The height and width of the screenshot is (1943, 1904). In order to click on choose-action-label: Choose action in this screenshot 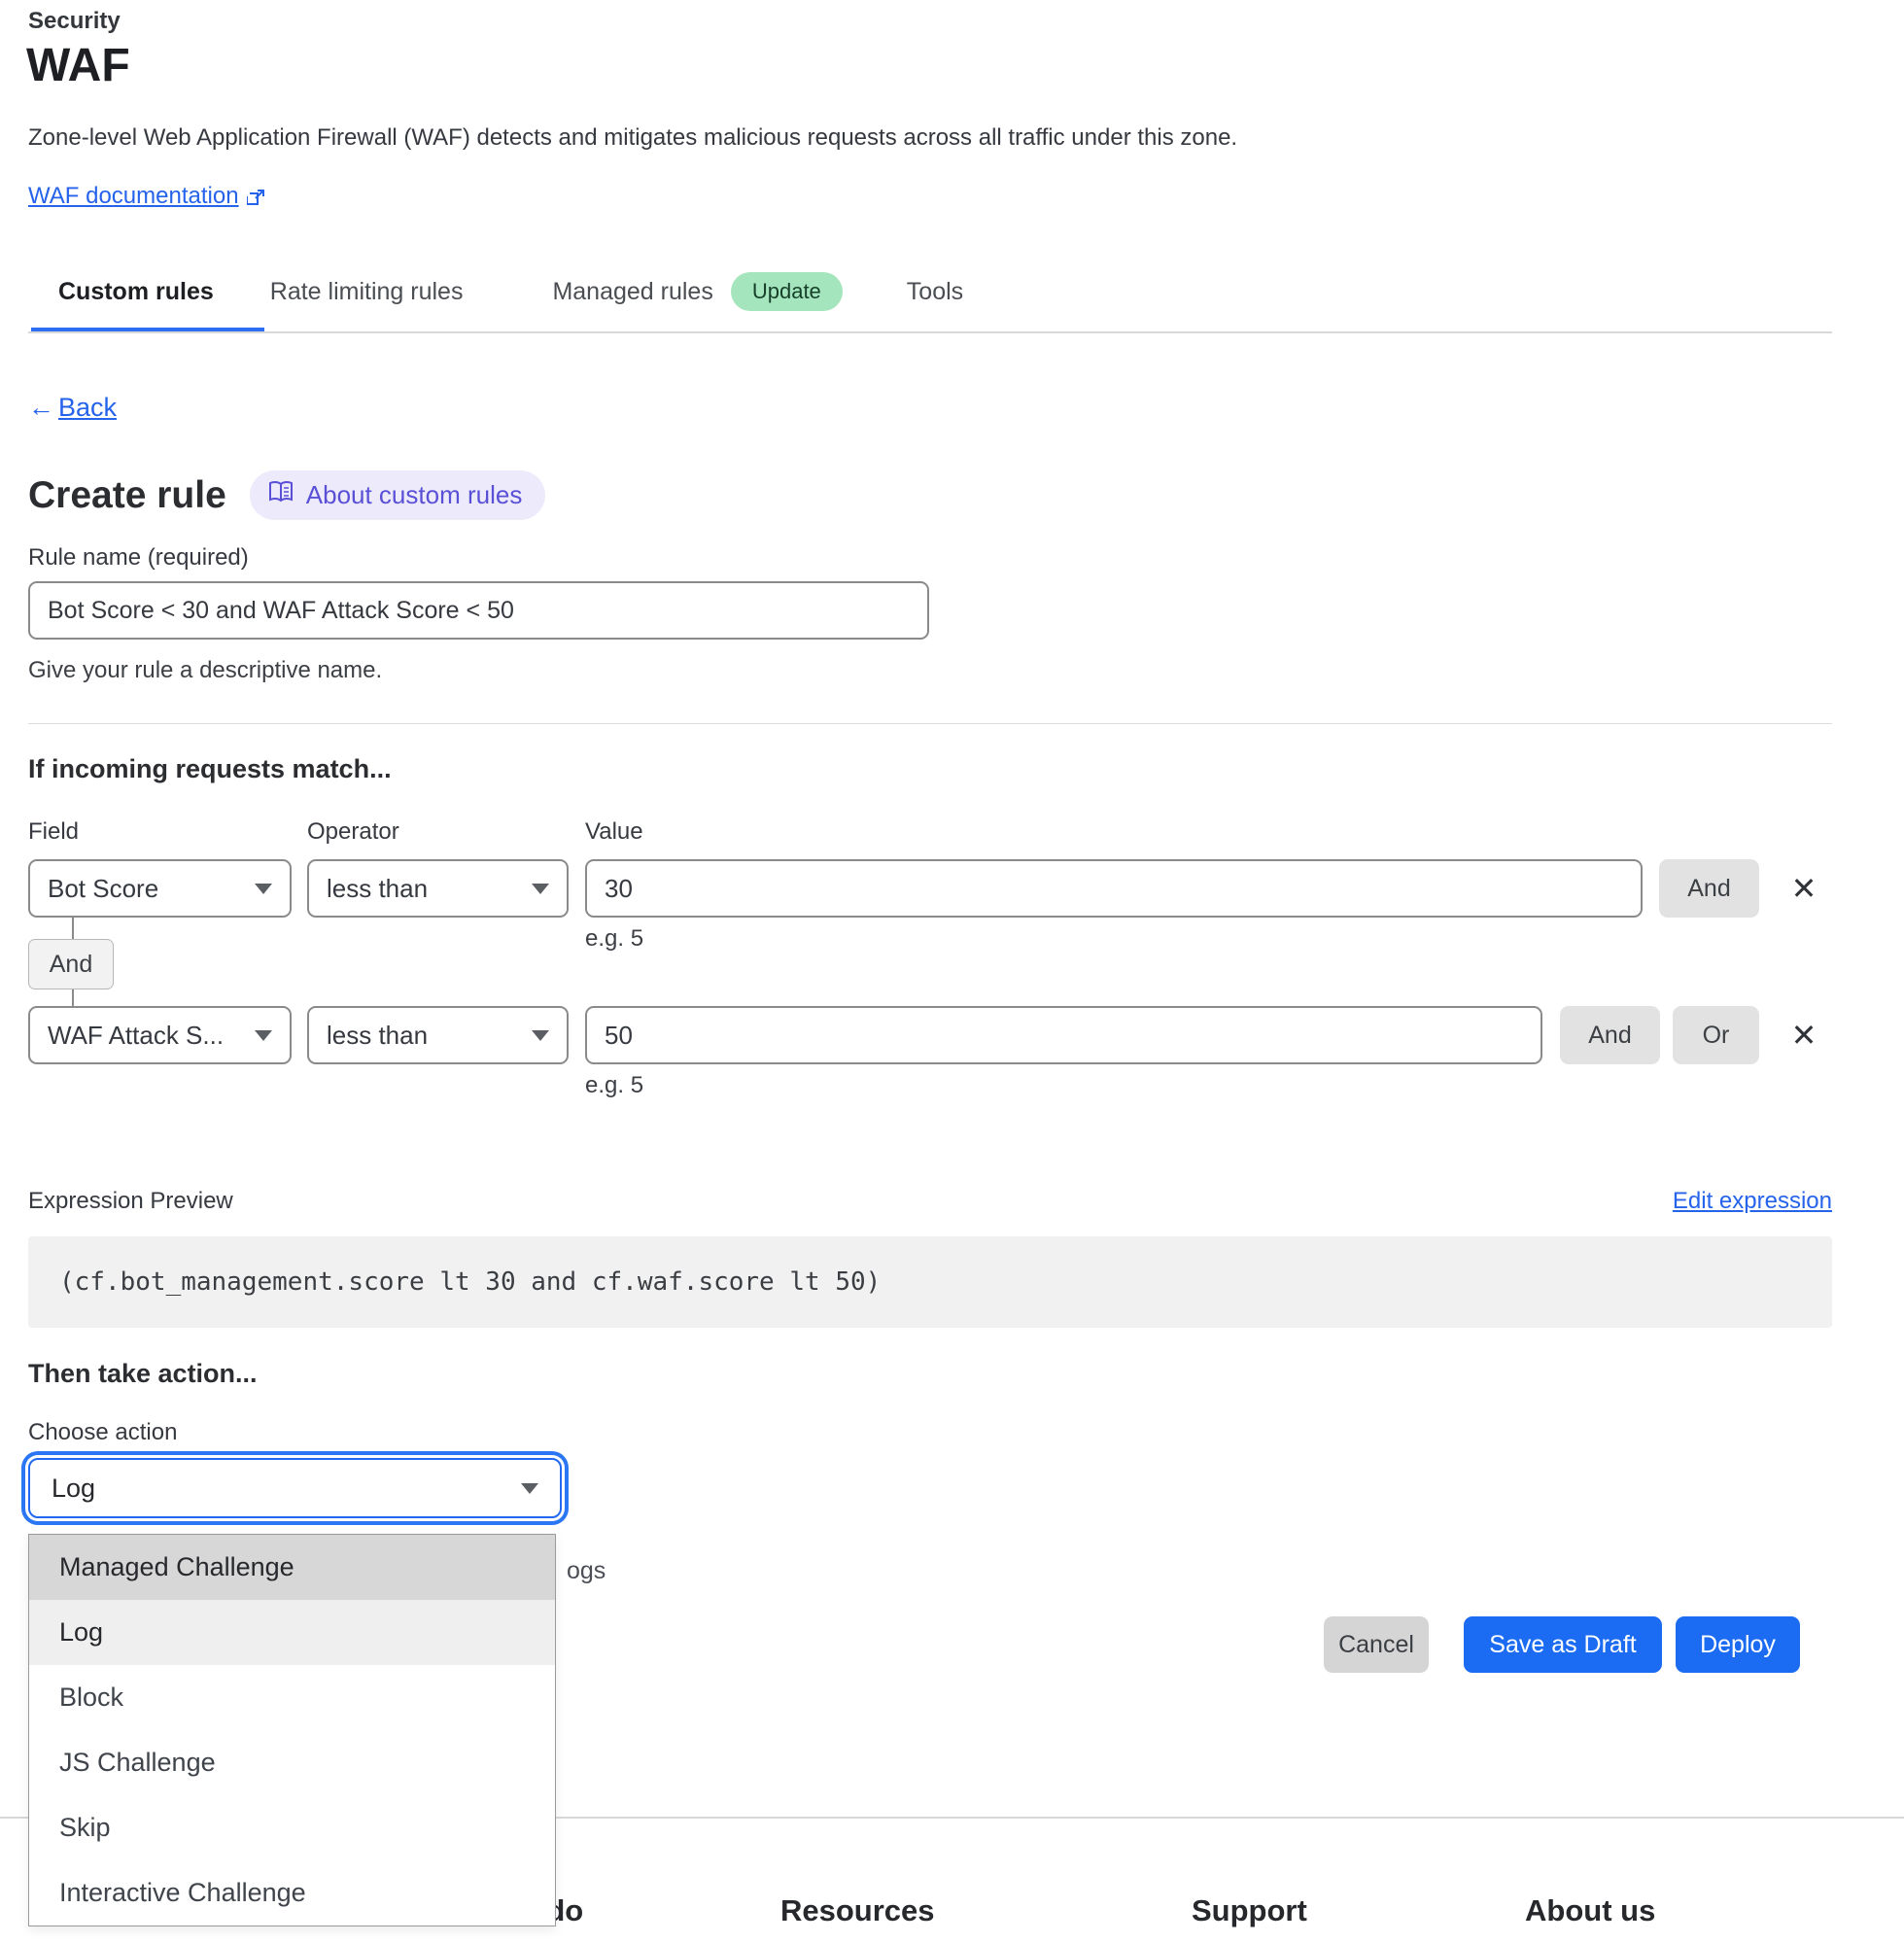, I will do `click(103, 1432)`.